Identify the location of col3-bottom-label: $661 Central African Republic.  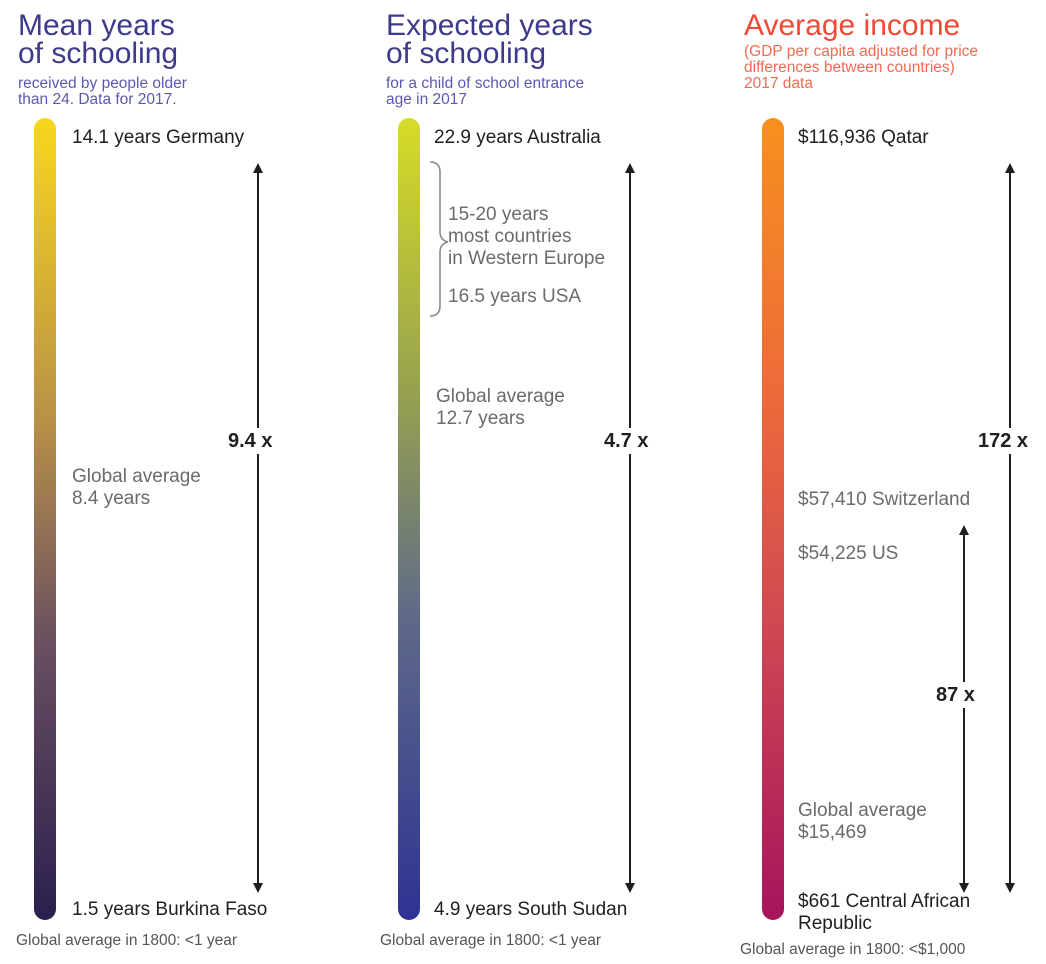
(884, 912).